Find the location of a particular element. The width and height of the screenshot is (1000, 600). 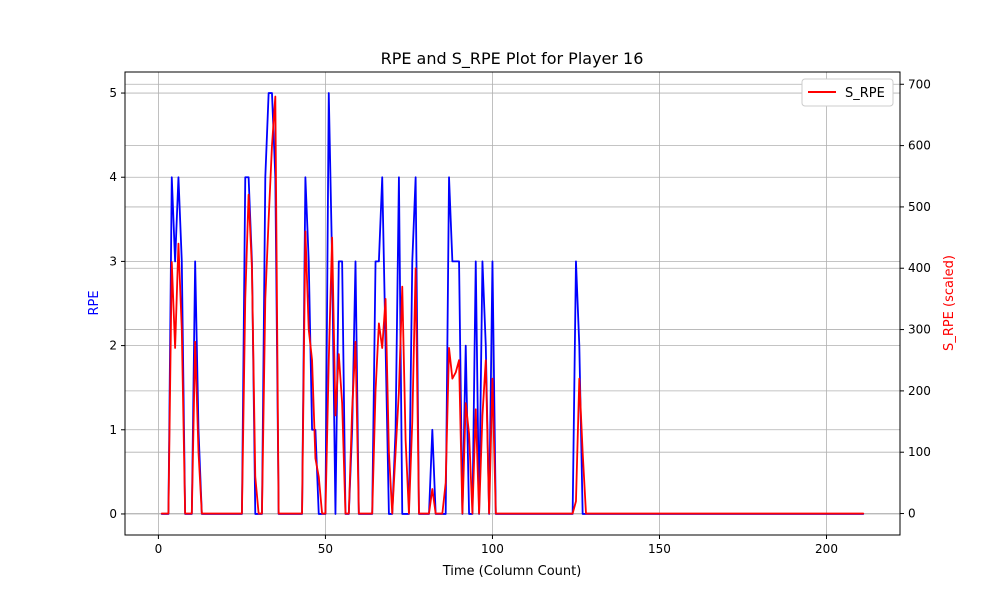

legend-box is located at coordinates (847, 92).